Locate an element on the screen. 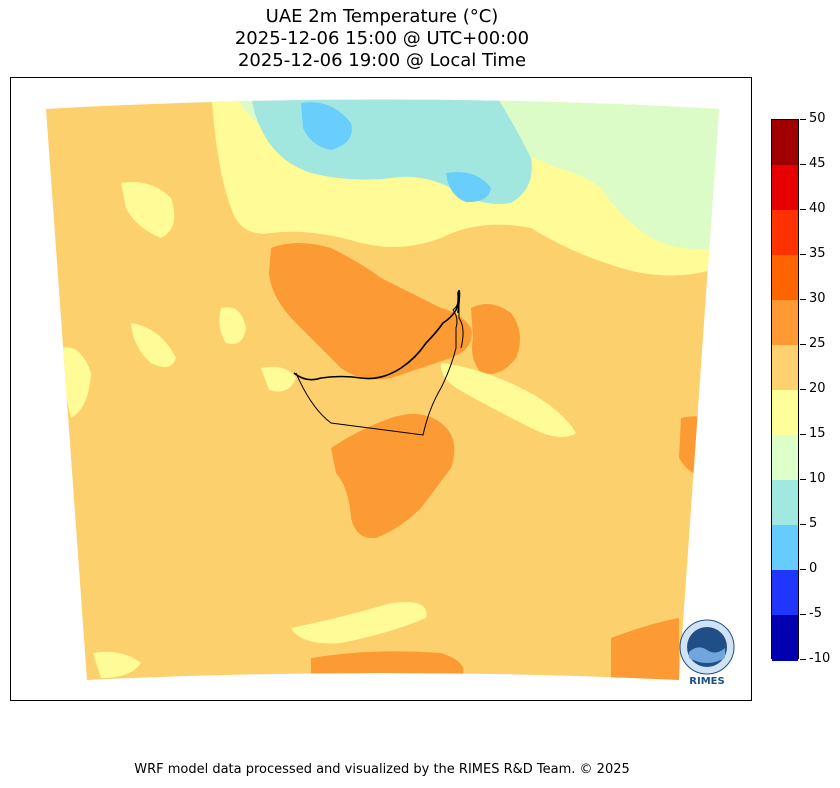 Image resolution: width=840 pixels, height=788 pixels. colorbar-tick-label: 20 is located at coordinates (817, 388).